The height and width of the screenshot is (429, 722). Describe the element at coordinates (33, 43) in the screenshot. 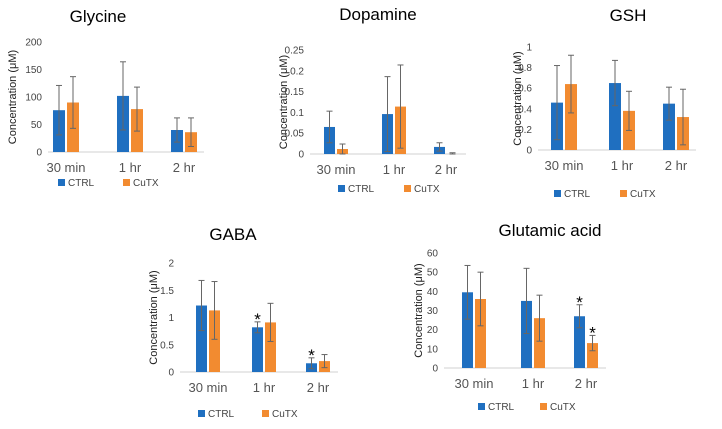

I see `y-tick-label: 200` at that location.